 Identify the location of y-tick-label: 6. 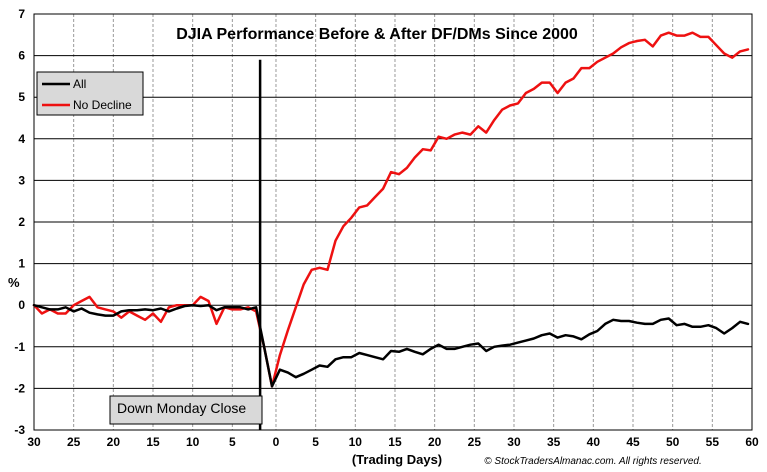
(21, 56).